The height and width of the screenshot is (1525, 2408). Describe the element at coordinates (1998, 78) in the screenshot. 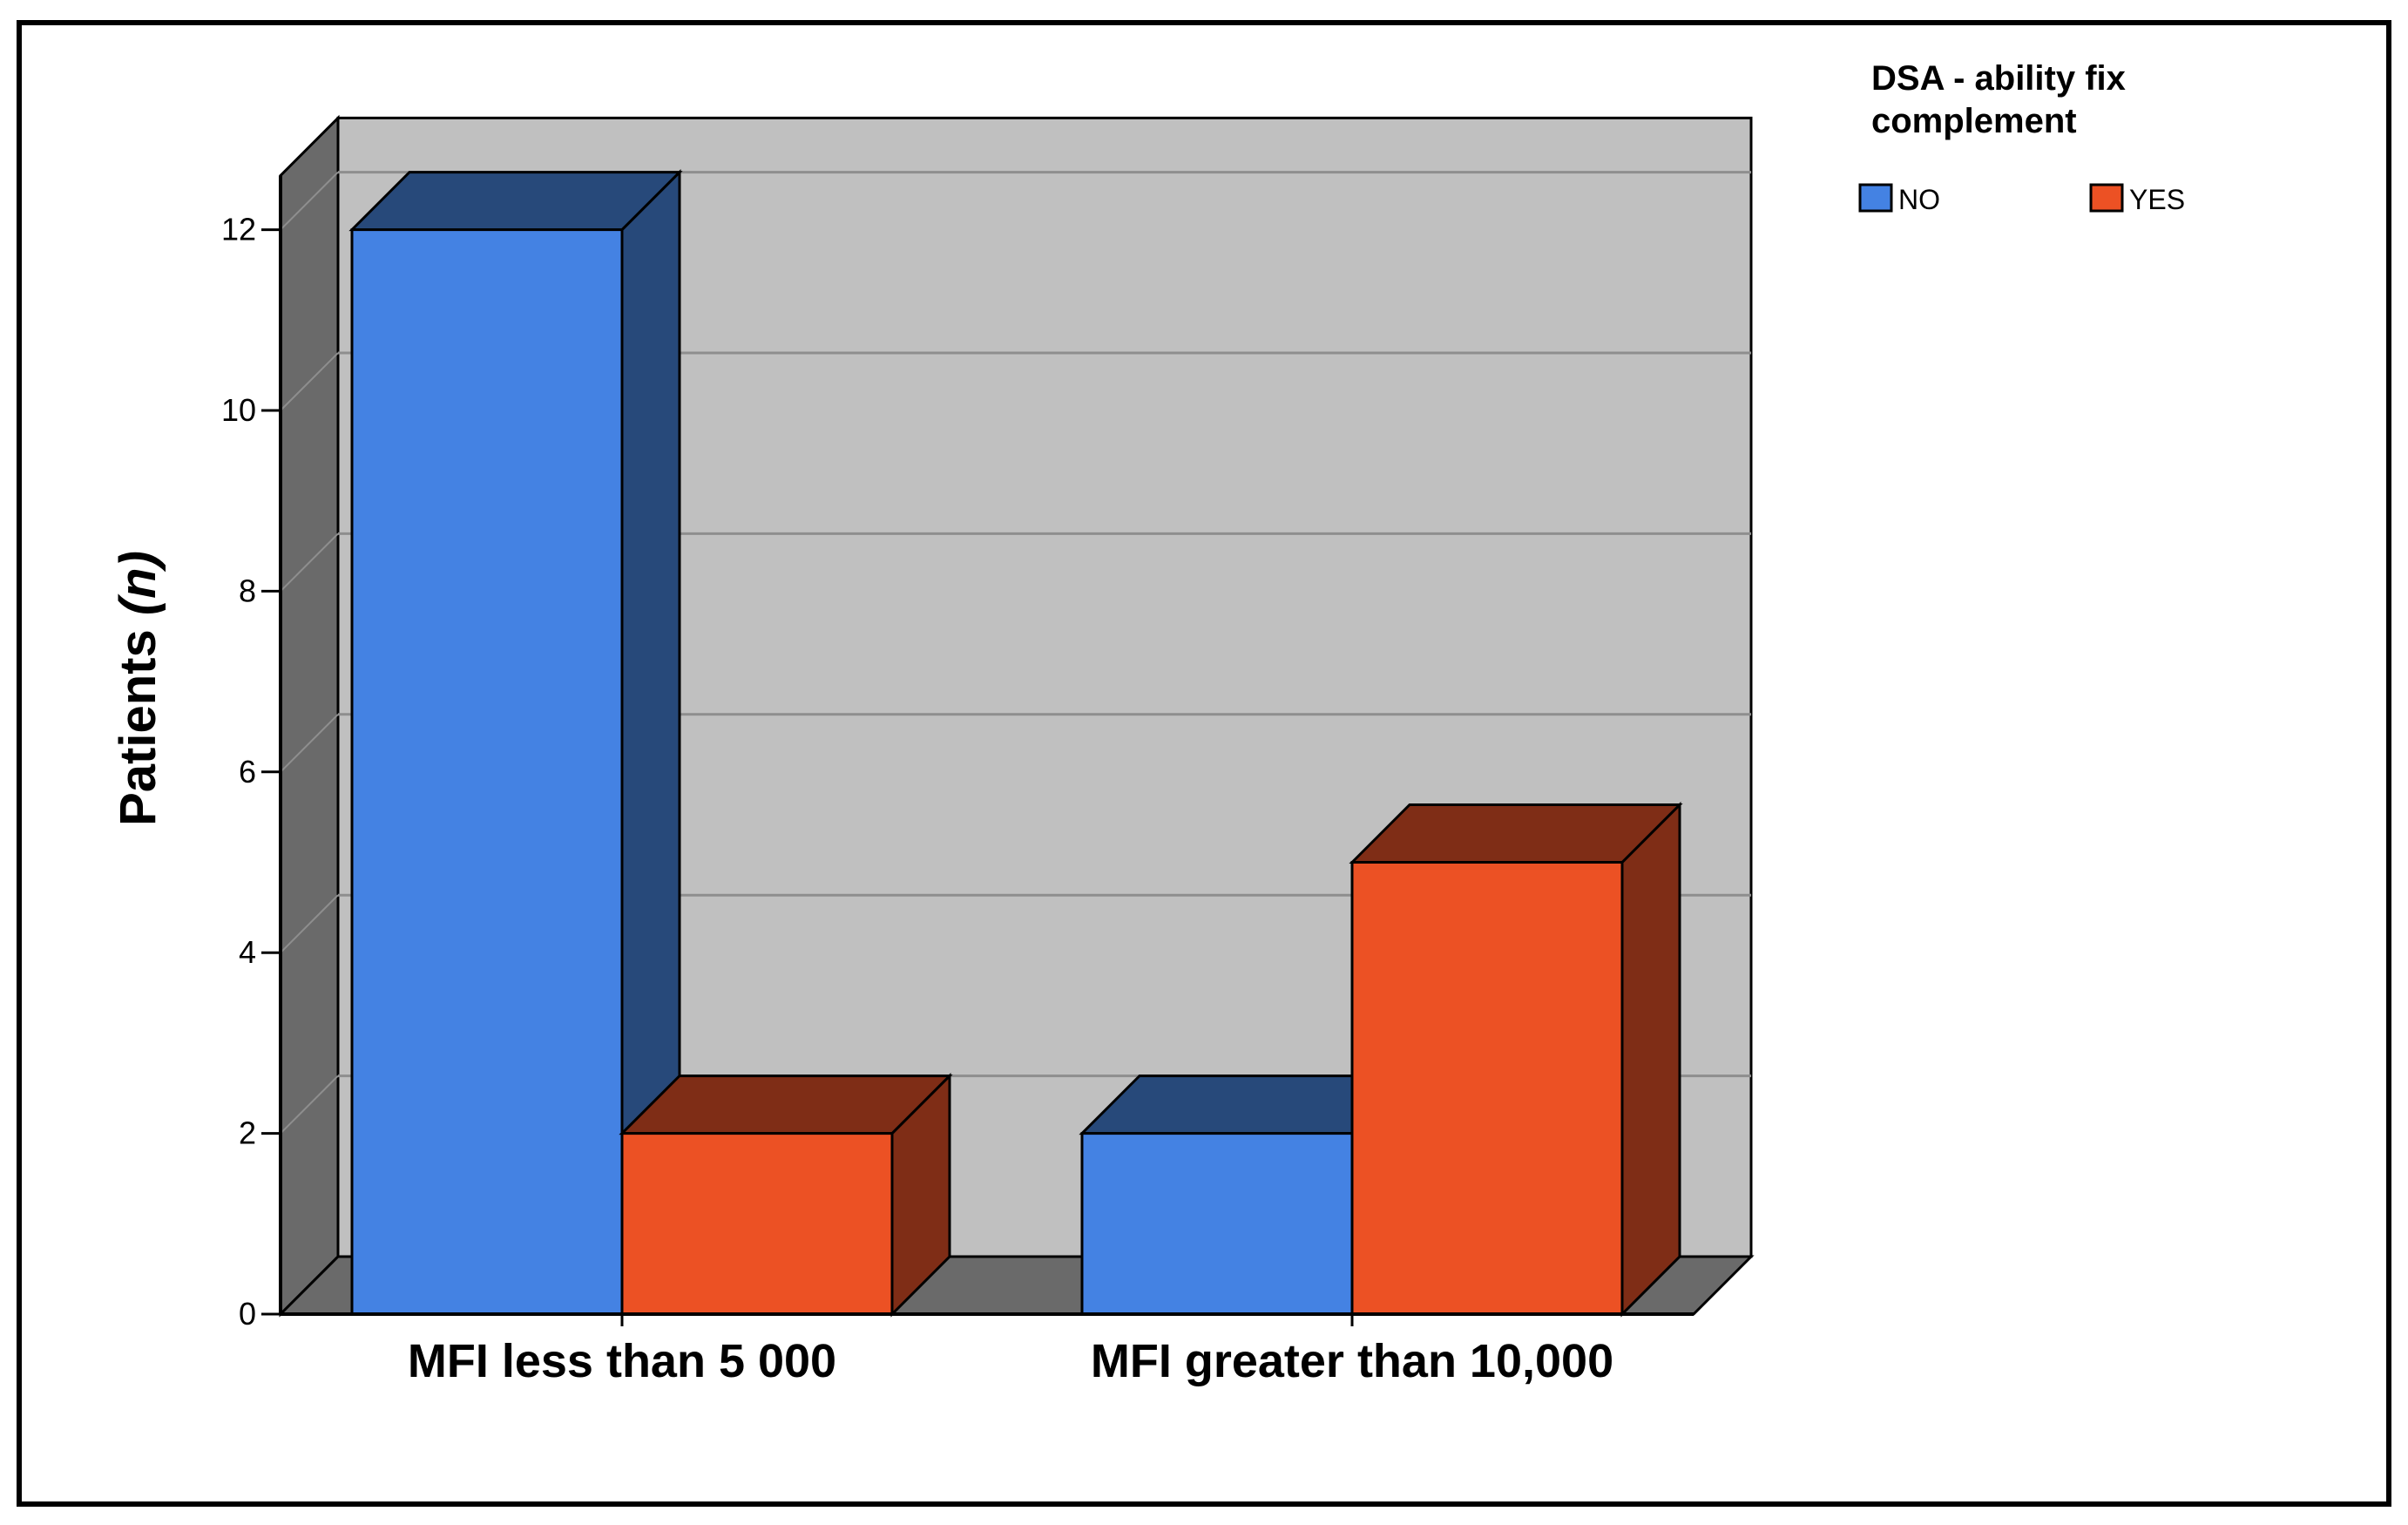

I see `legend-title-line1: DSA - ability fix` at that location.